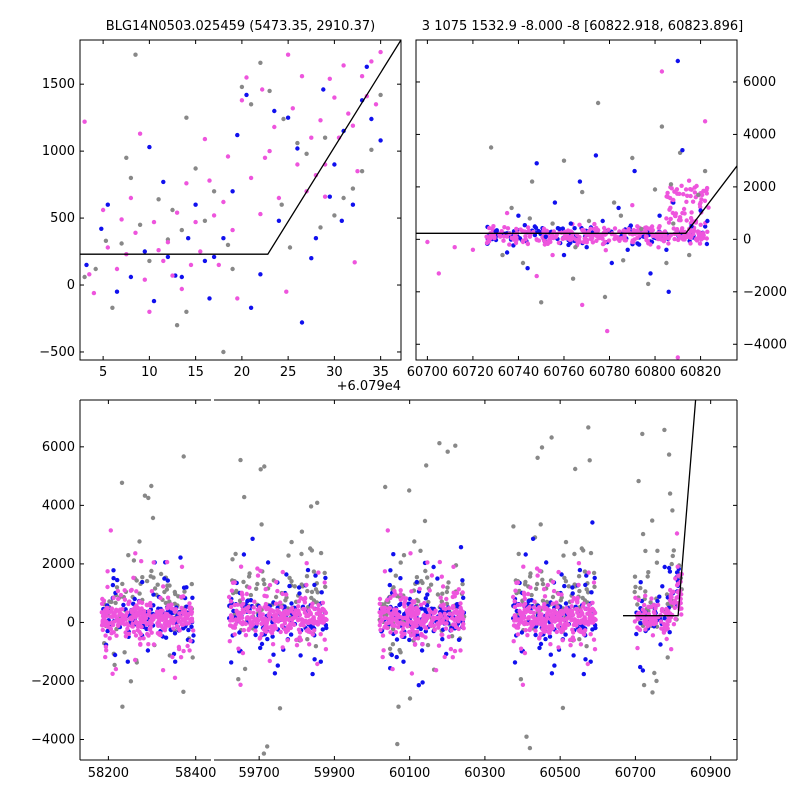 This screenshot has height=800, width=800. I want to click on x-tick-label: 5, so click(103, 372).